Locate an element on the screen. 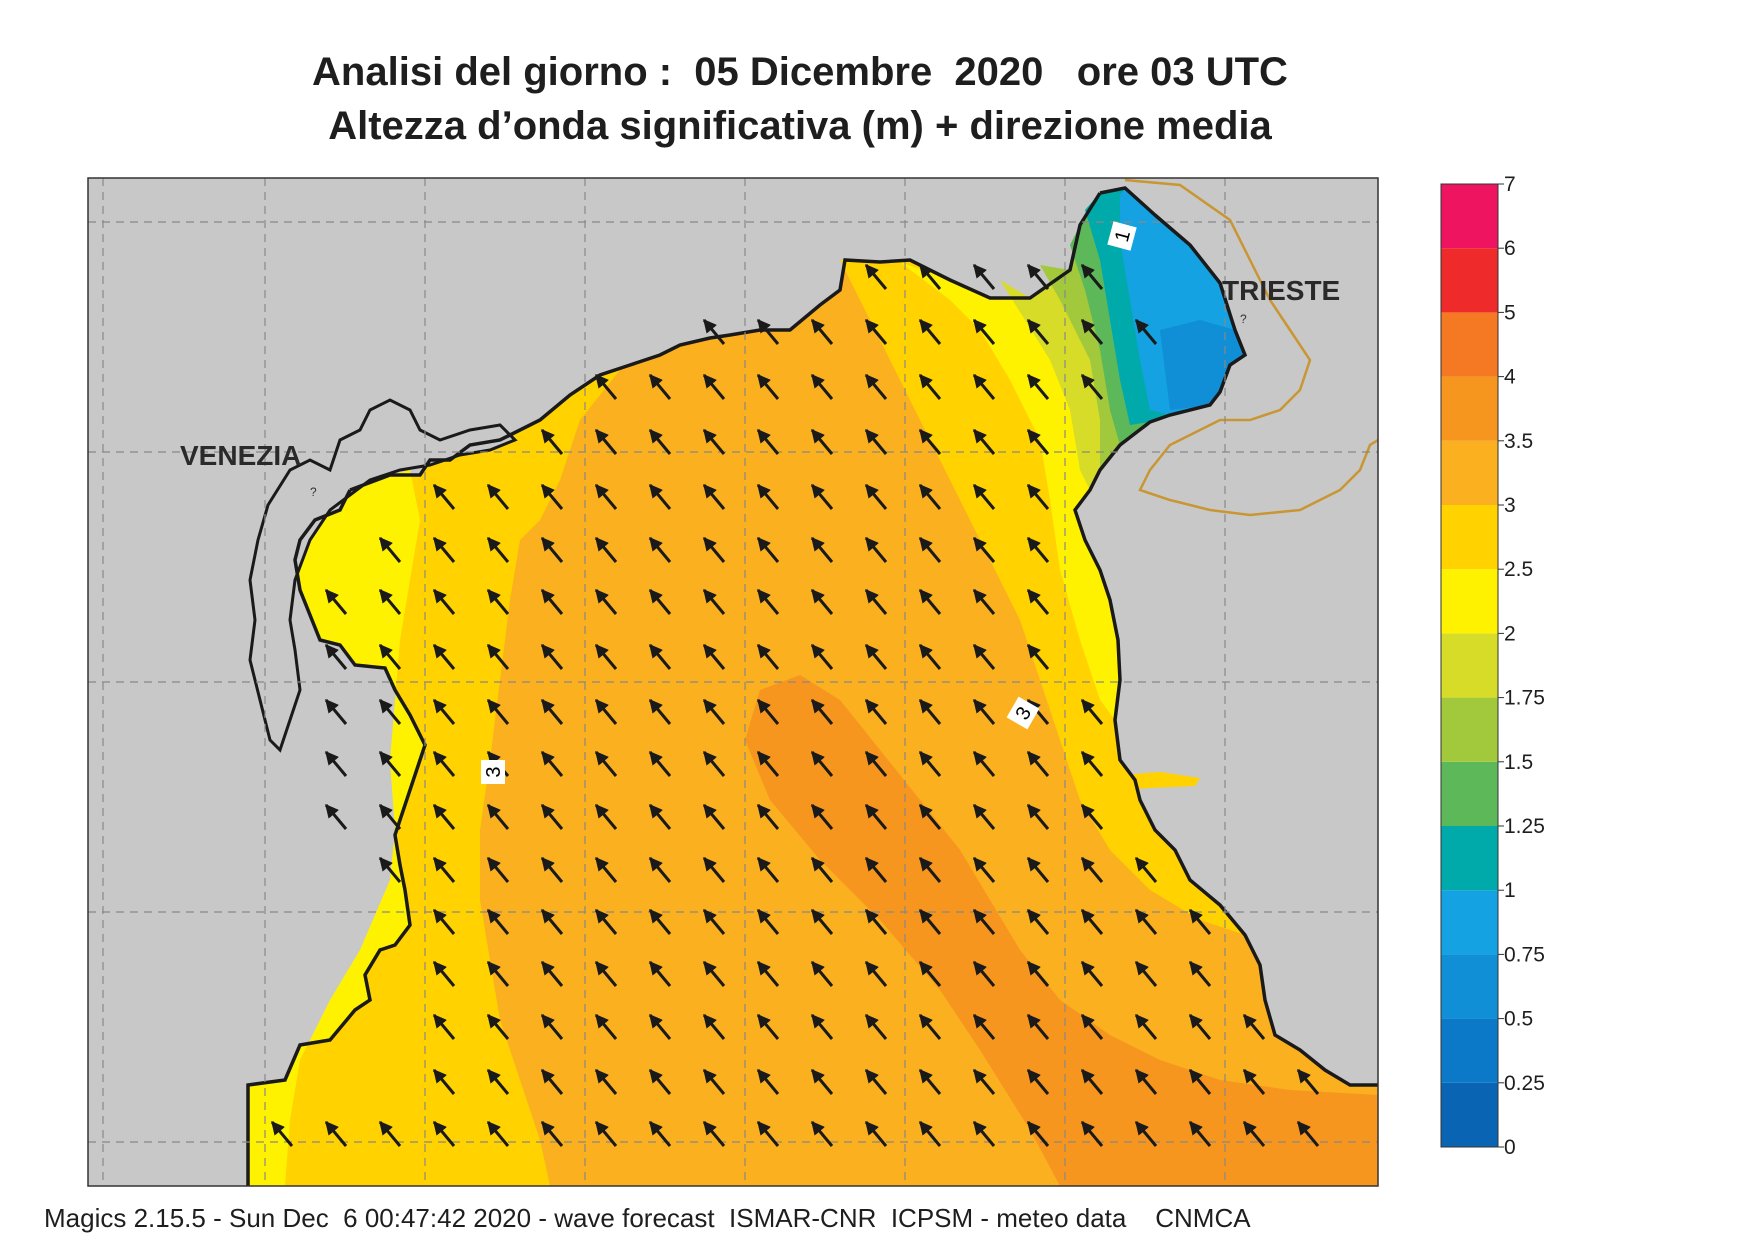 The image size is (1755, 1242). colorbar-tick-label: 1 is located at coordinates (1510, 890).